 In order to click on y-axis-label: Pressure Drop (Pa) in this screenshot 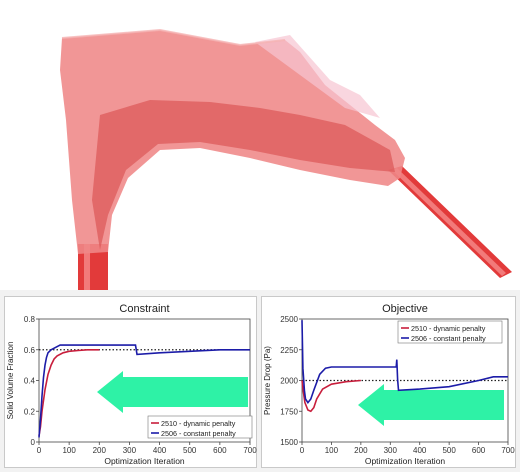, I will do `click(267, 380)`.